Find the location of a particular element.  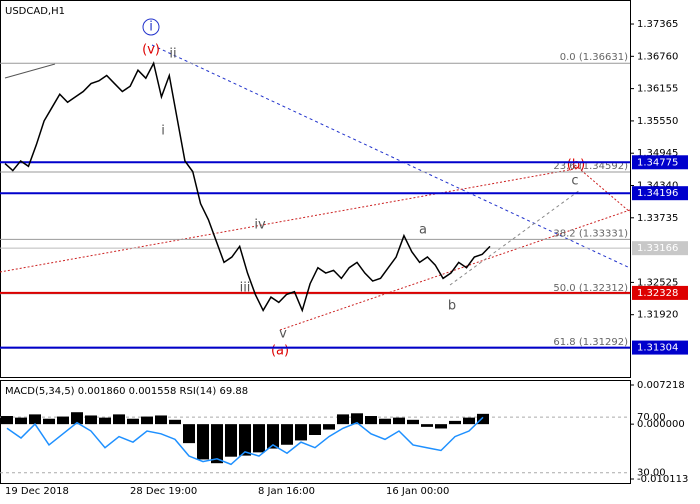

indicator-tick-label: 30.00 is located at coordinates (651, 473).